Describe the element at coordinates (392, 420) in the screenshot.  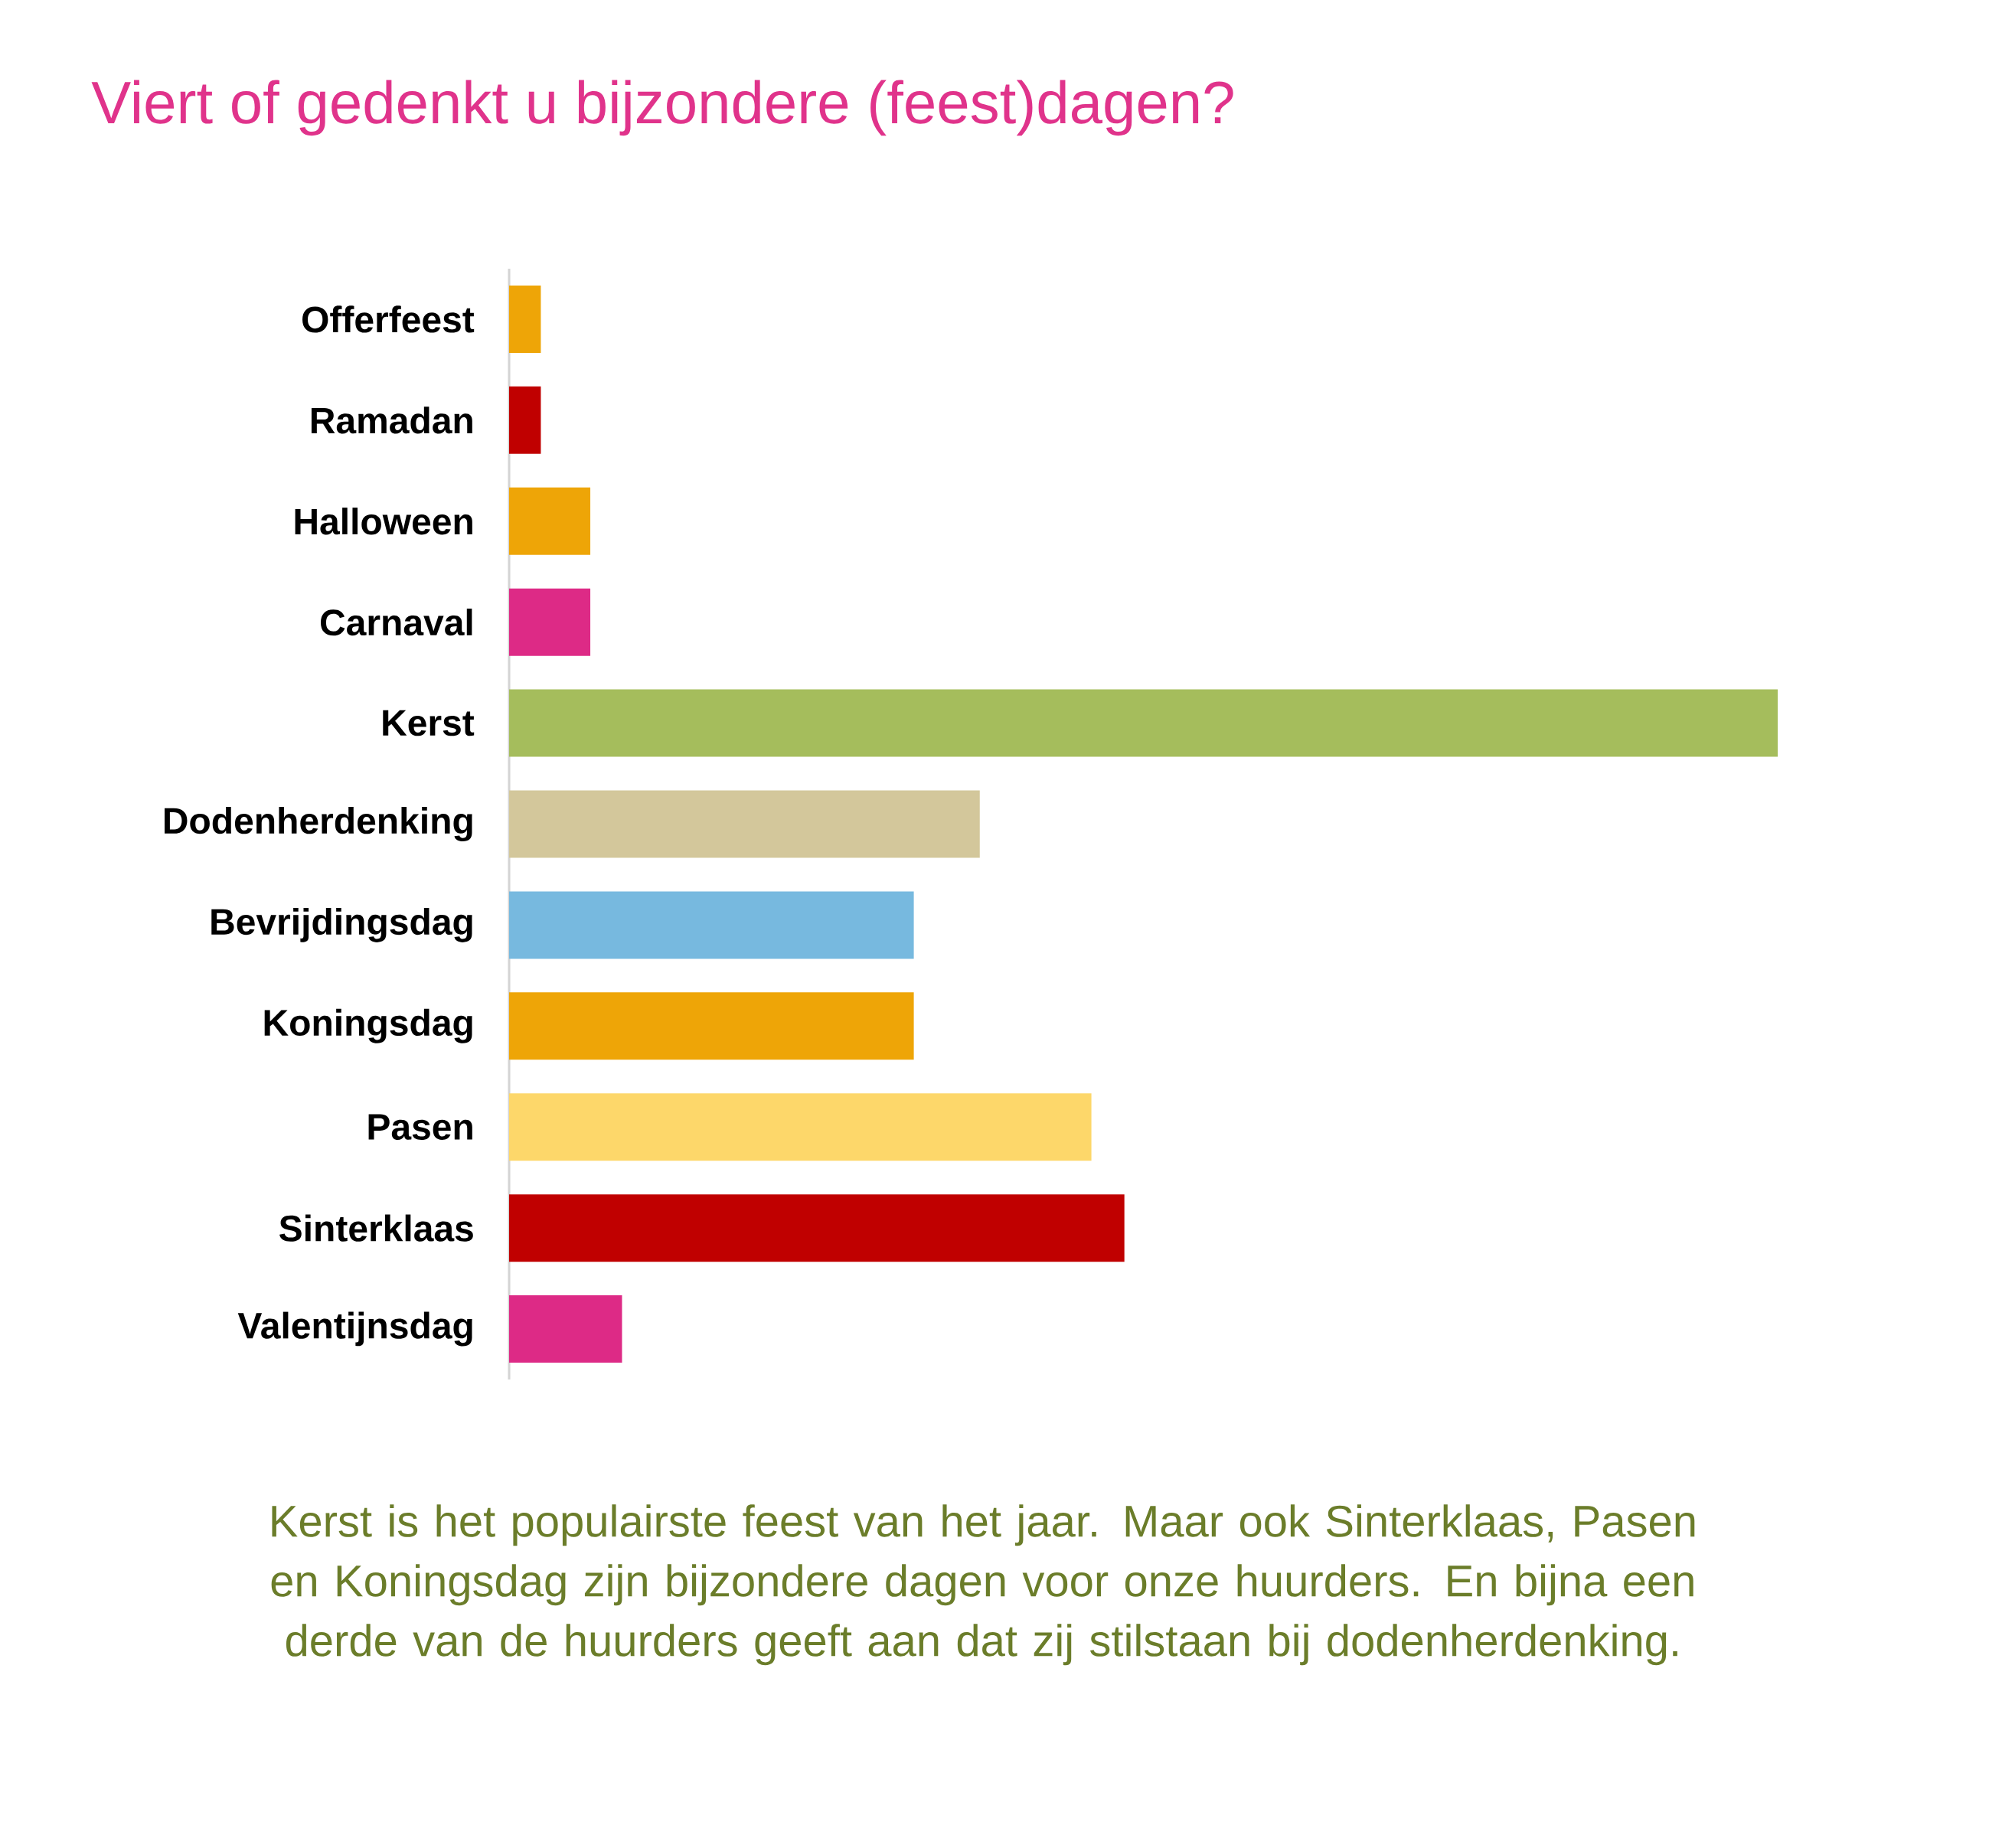
I see `y-tick-label: Ramadan` at that location.